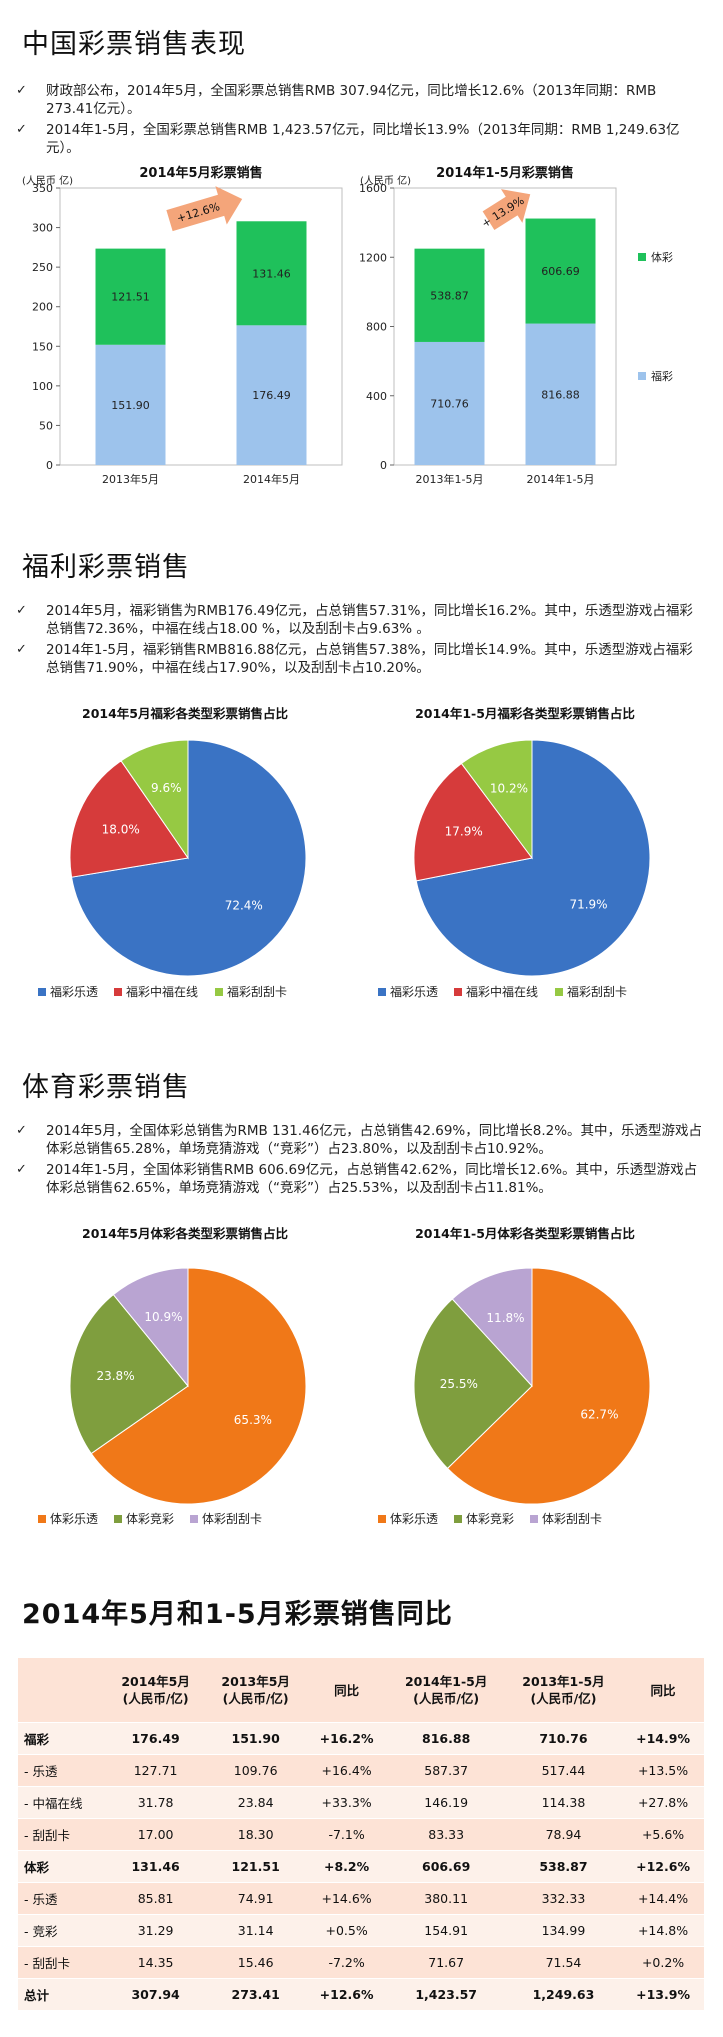 The image size is (723, 2037). What do you see at coordinates (155, 1994) in the screenshot?
I see `table-cell: 307.94` at bounding box center [155, 1994].